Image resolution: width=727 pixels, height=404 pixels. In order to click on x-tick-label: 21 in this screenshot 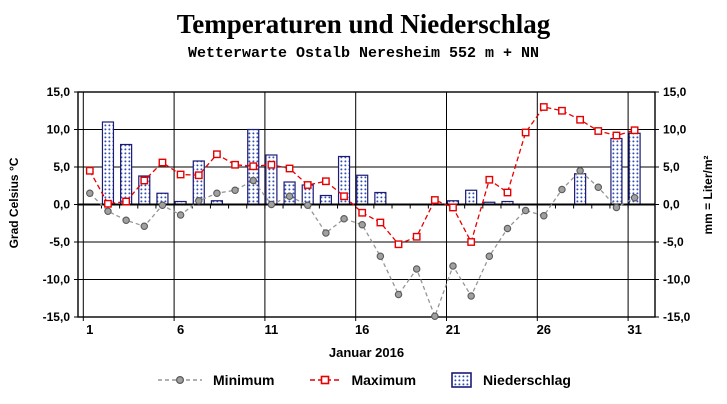, I will do `click(453, 329)`.